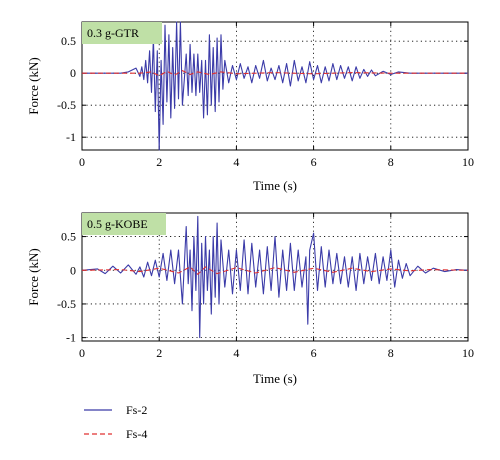 Image resolution: width=500 pixels, height=460 pixels. Describe the element at coordinates (115, 422) in the screenshot. I see `legend: Fs-2 Fs-4` at that location.